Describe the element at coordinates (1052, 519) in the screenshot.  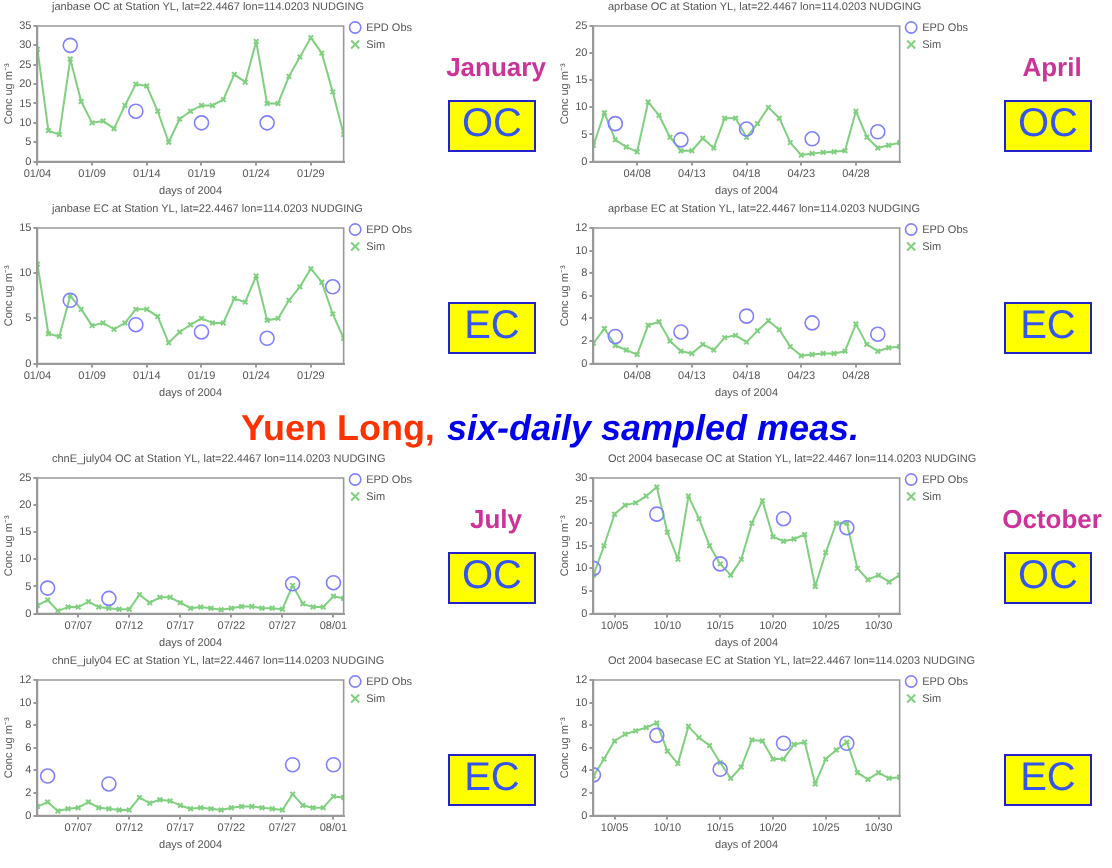
I see `text: October` at that location.